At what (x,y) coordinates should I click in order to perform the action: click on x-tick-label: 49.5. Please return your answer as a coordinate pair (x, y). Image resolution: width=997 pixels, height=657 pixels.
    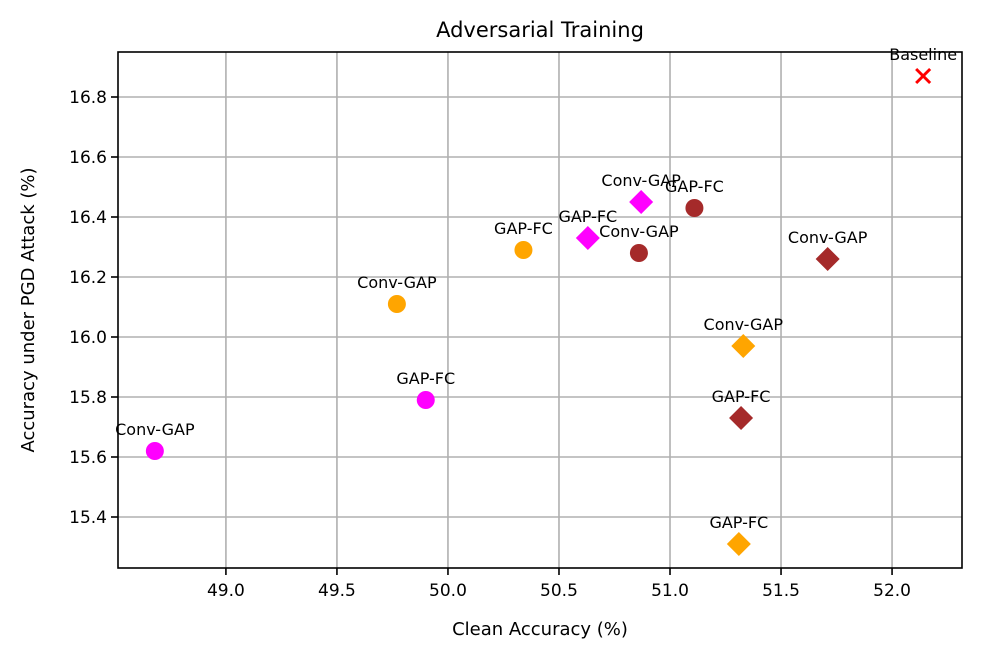
    Looking at the image, I should click on (337, 591).